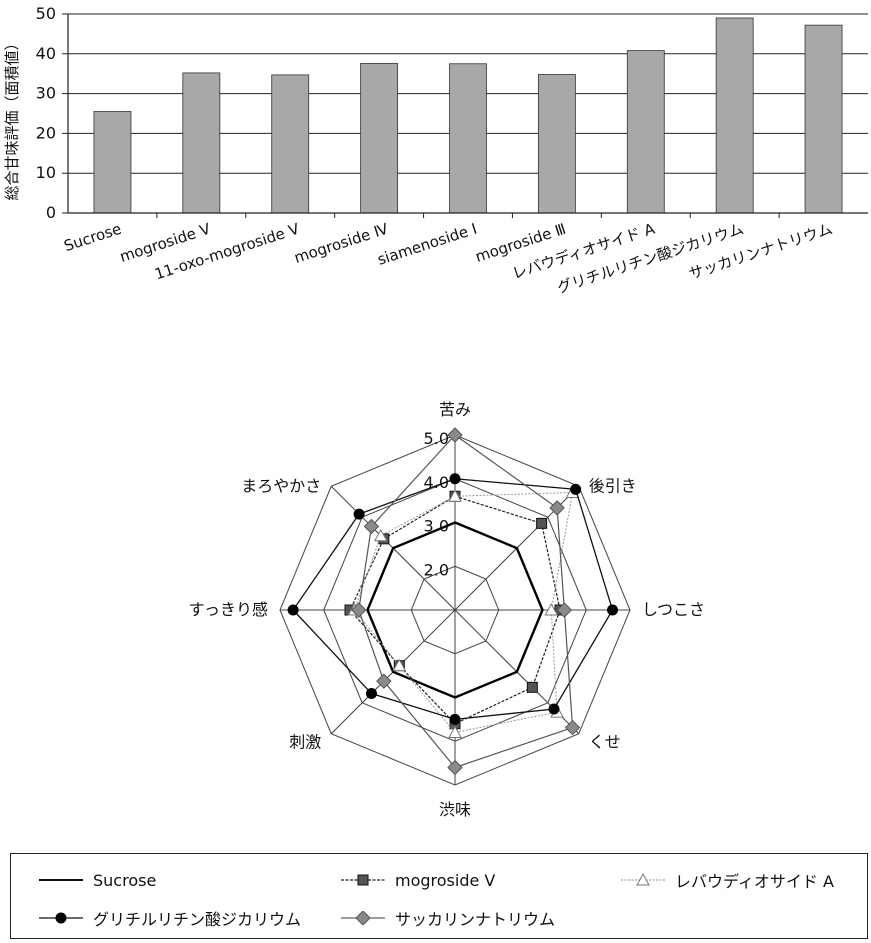 This screenshot has width=871, height=943. What do you see at coordinates (436, 526) in the screenshot?
I see `radar-ring-label: 3.0` at bounding box center [436, 526].